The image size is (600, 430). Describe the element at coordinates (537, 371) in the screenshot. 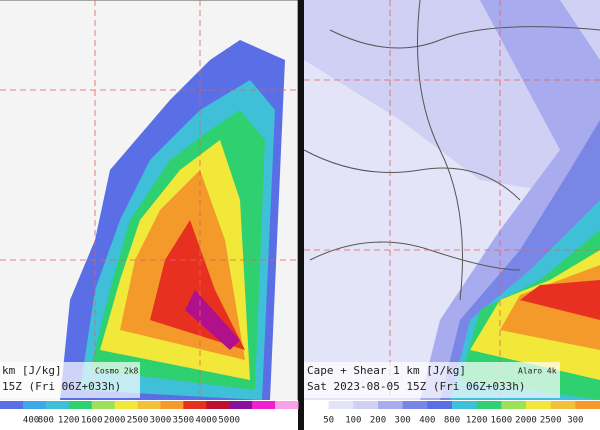

I see `right-model: Alaro 4k` at that location.